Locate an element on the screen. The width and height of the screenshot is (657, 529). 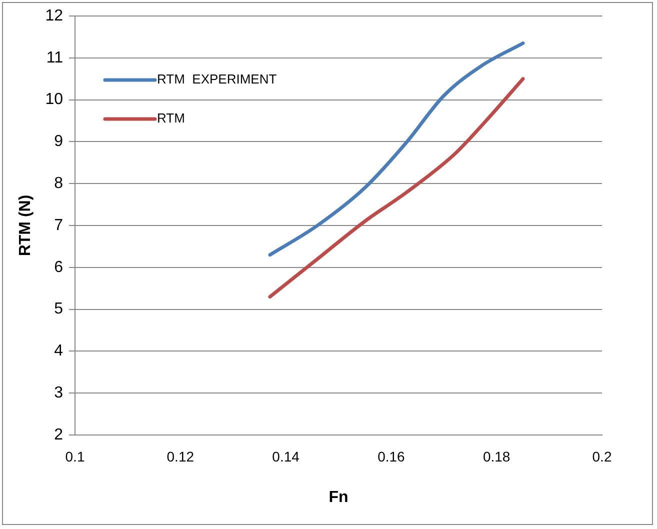
y-tick-label: 10 is located at coordinates (54, 99).